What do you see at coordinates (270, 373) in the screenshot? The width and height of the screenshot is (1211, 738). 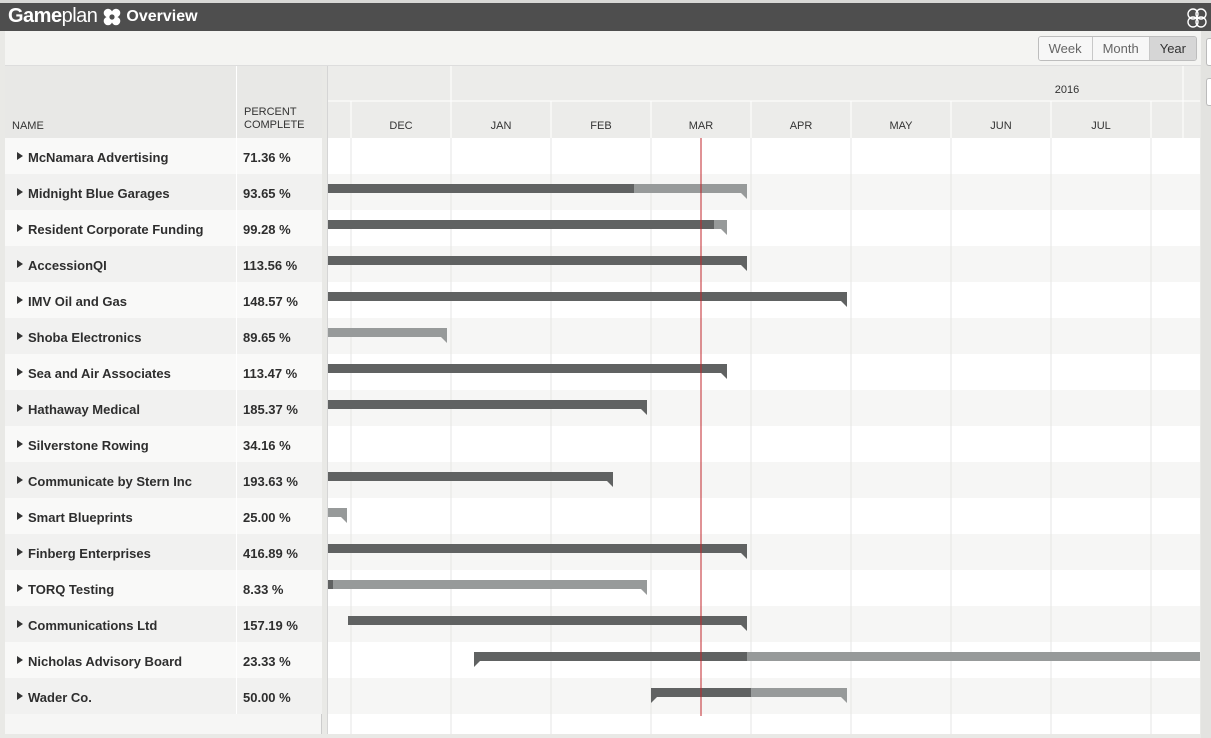 I see `project-percent: 113.47 %` at bounding box center [270, 373].